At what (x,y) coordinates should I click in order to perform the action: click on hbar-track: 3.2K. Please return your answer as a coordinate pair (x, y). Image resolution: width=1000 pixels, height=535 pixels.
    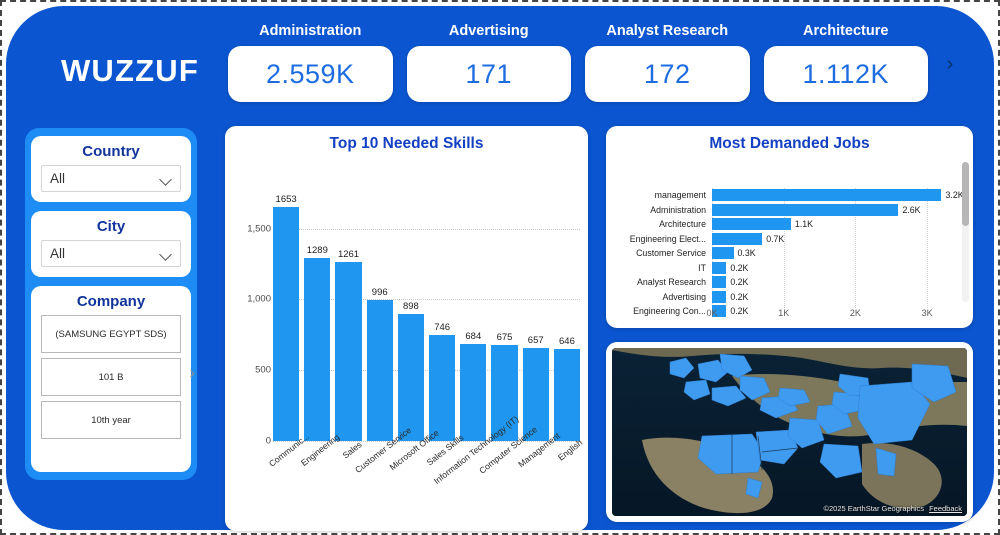
    Looking at the image, I should click on (838, 195).